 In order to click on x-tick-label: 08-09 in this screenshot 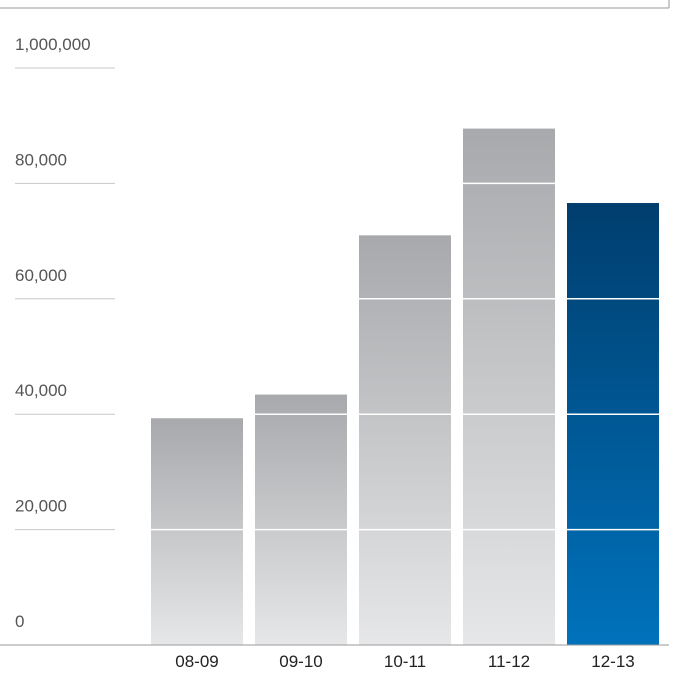, I will do `click(196, 661)`.